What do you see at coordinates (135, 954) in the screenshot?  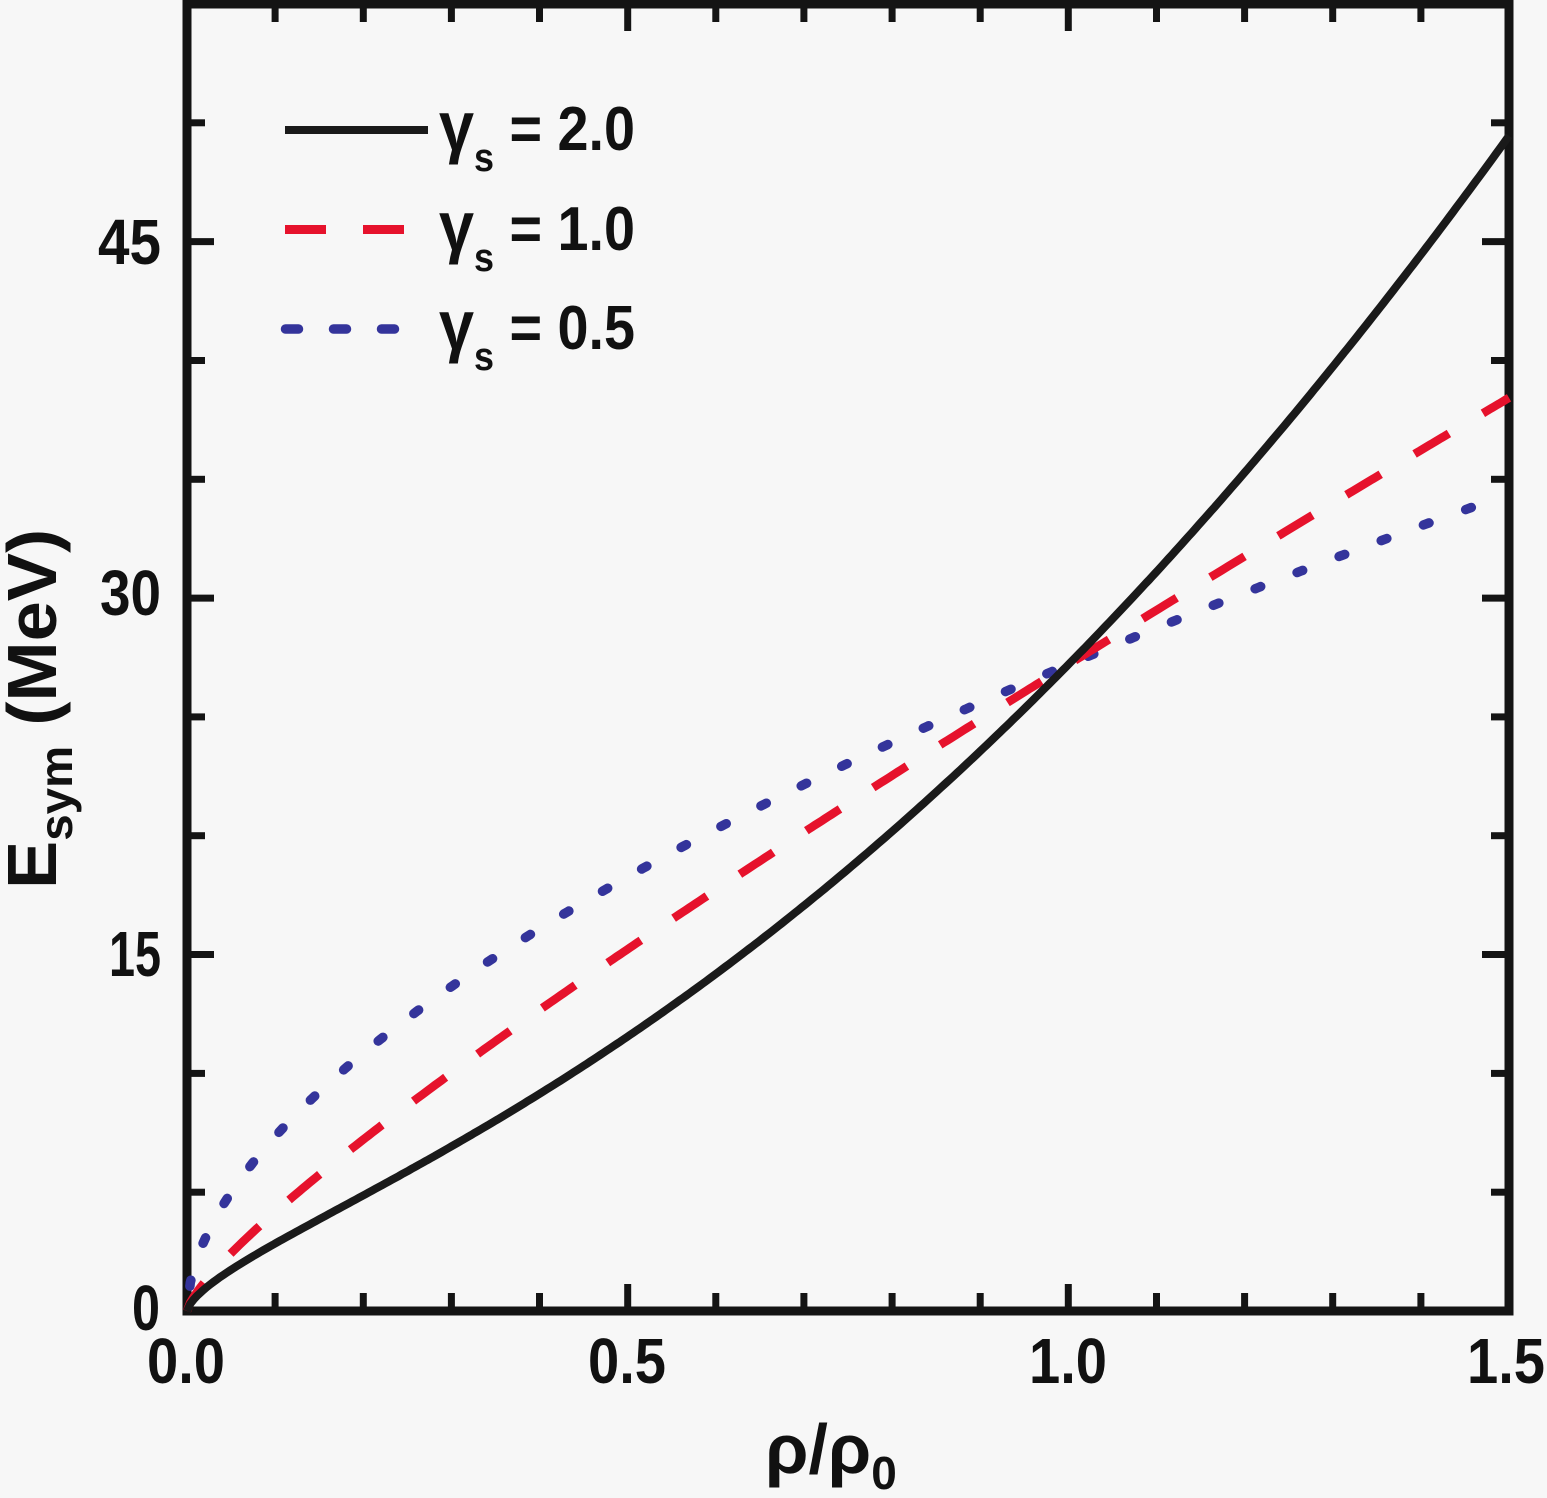 I see `svg-text: 15` at bounding box center [135, 954].